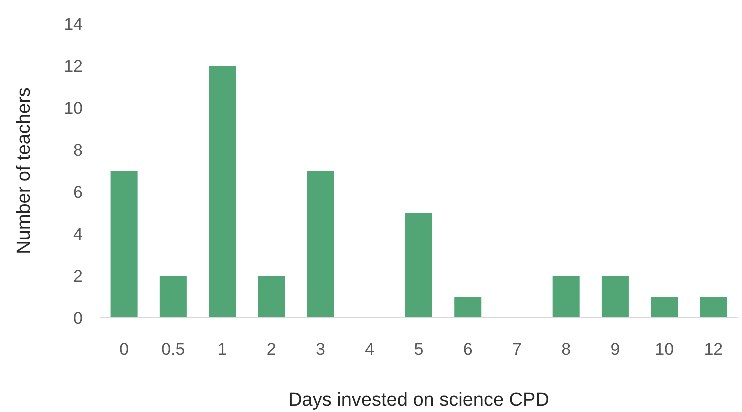 This screenshot has height=412, width=742. What do you see at coordinates (370, 349) in the screenshot?
I see `x-tick-label: 4` at bounding box center [370, 349].